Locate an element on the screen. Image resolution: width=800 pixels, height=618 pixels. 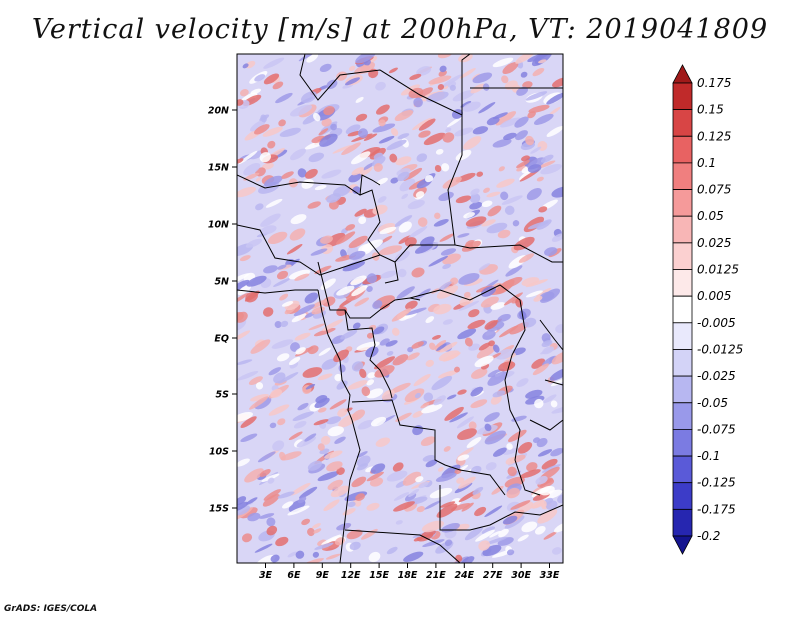
colorbar-swatch is located at coordinates (682, 203).